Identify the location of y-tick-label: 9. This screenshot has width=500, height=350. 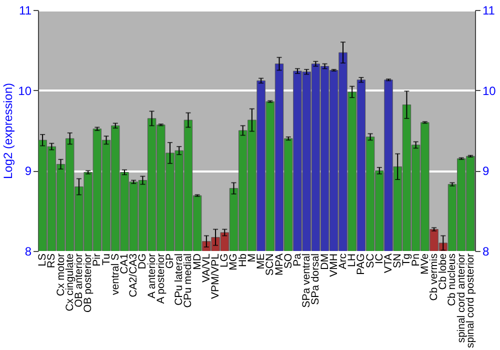
(28, 171).